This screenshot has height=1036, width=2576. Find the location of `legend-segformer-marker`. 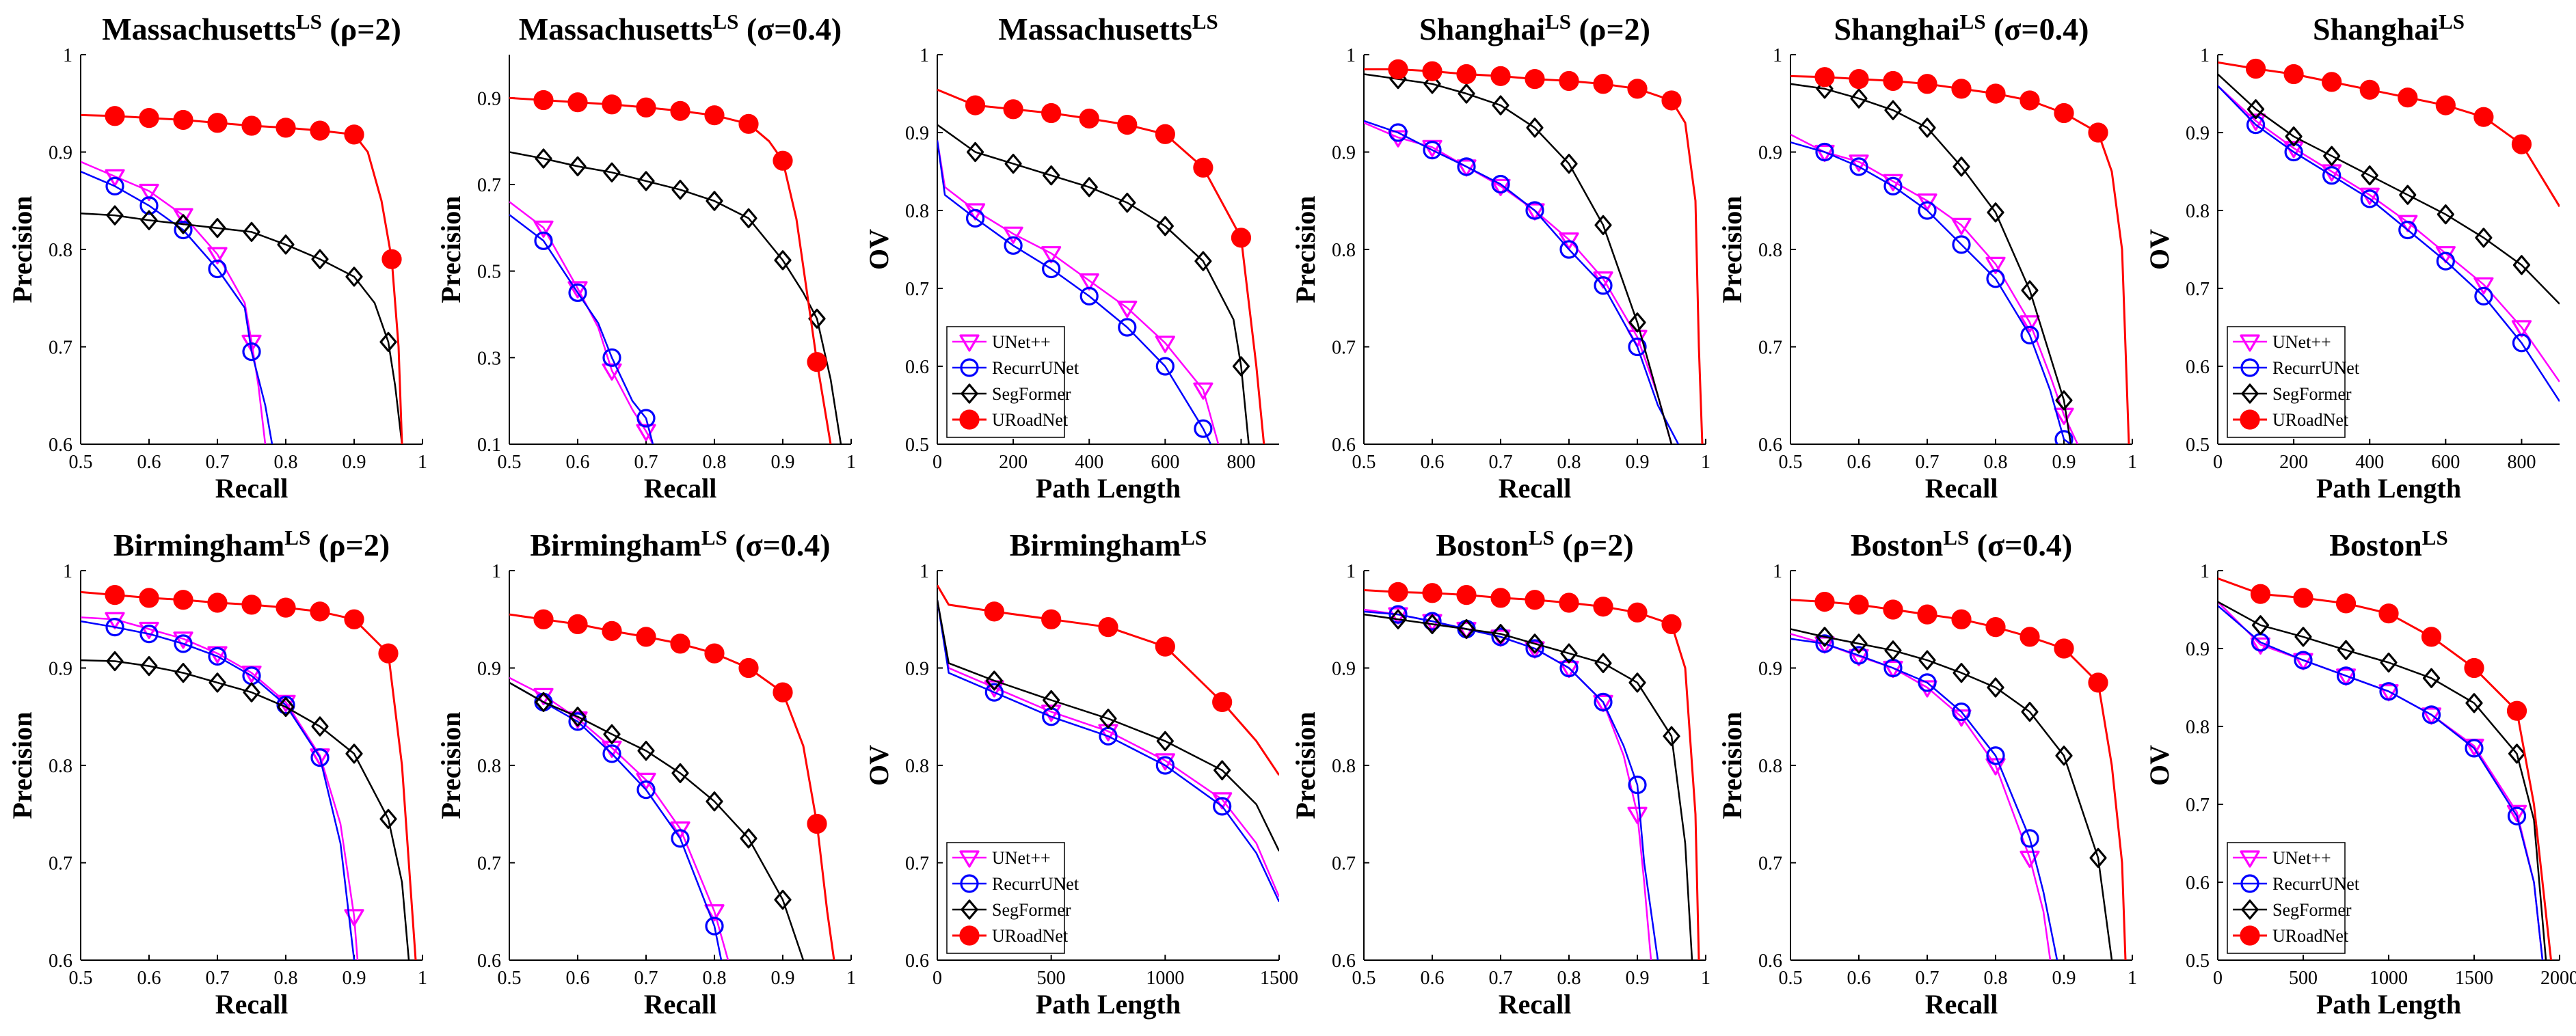

legend-segformer-marker is located at coordinates (969, 909).